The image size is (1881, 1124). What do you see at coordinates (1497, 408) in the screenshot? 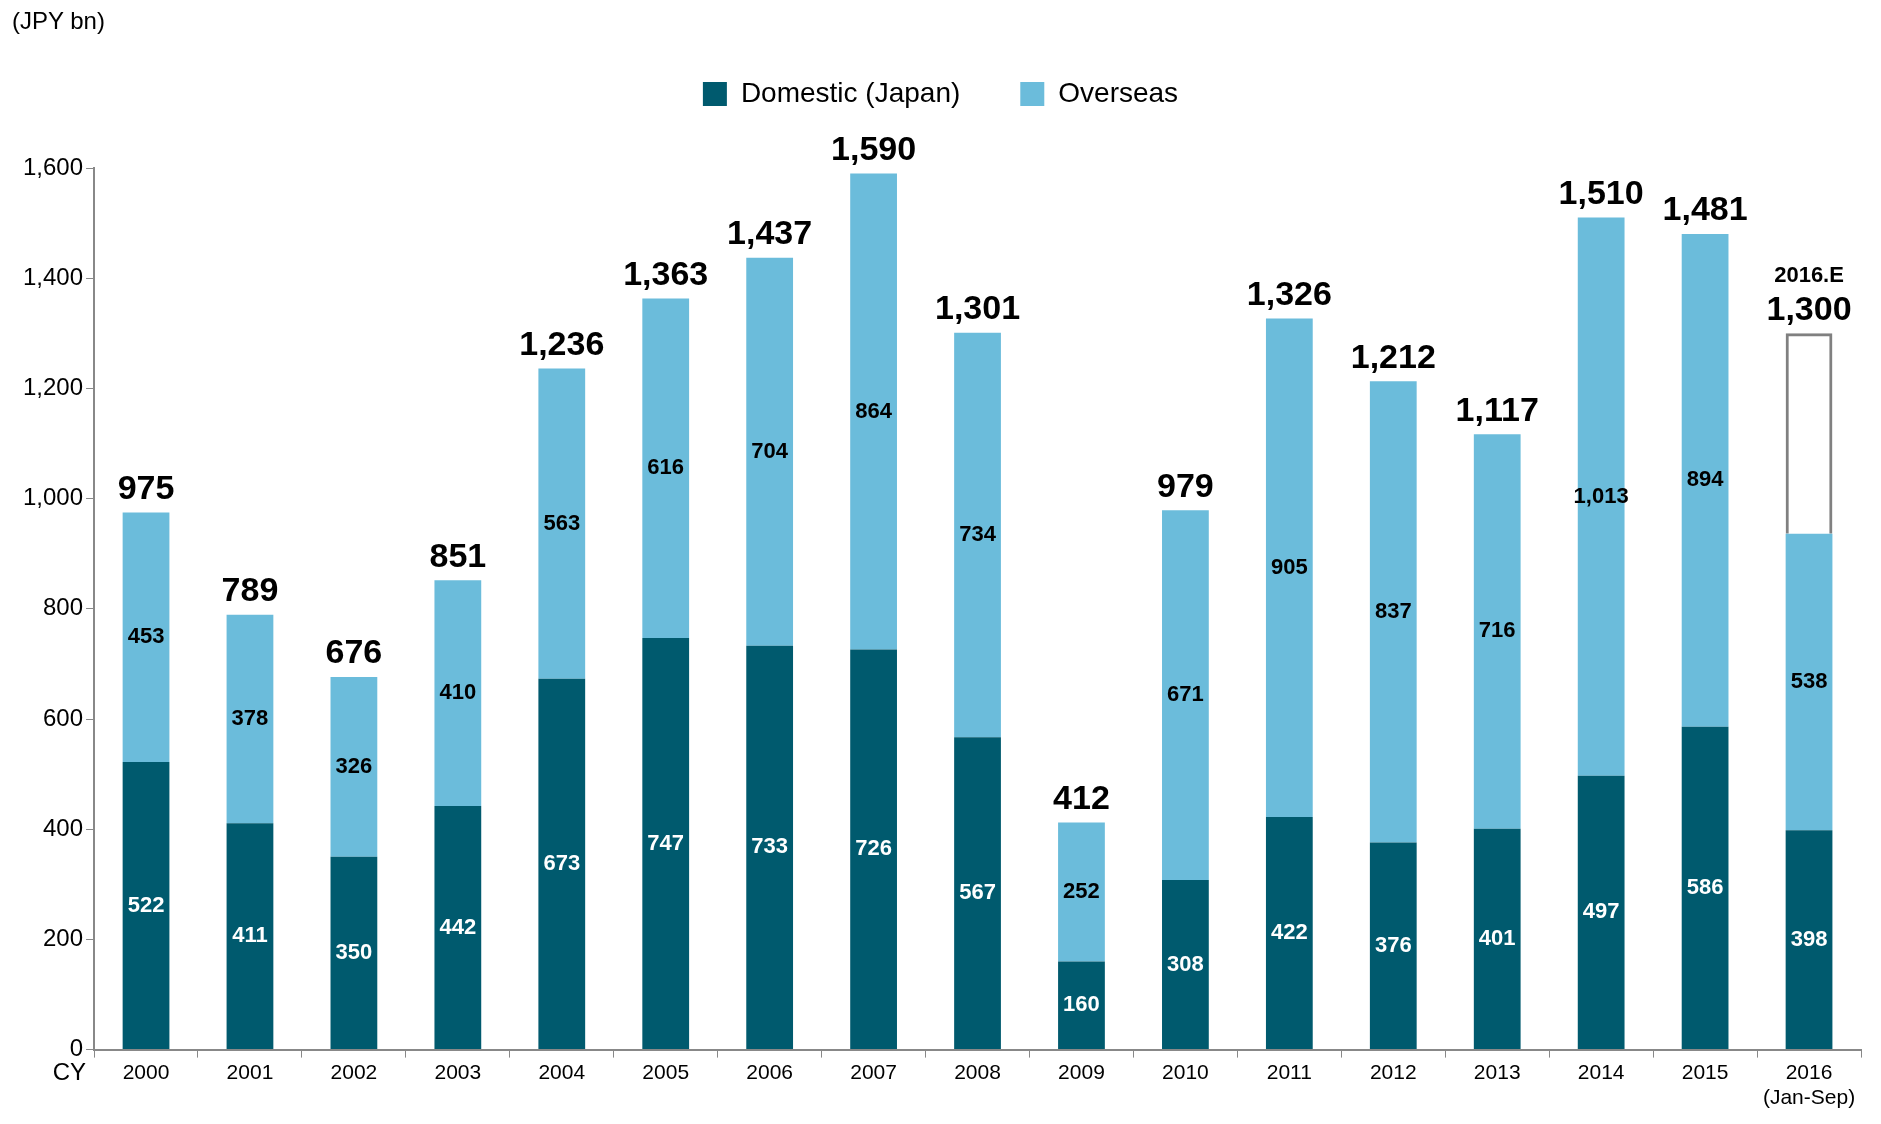
I see `total-label: 1,117` at bounding box center [1497, 408].